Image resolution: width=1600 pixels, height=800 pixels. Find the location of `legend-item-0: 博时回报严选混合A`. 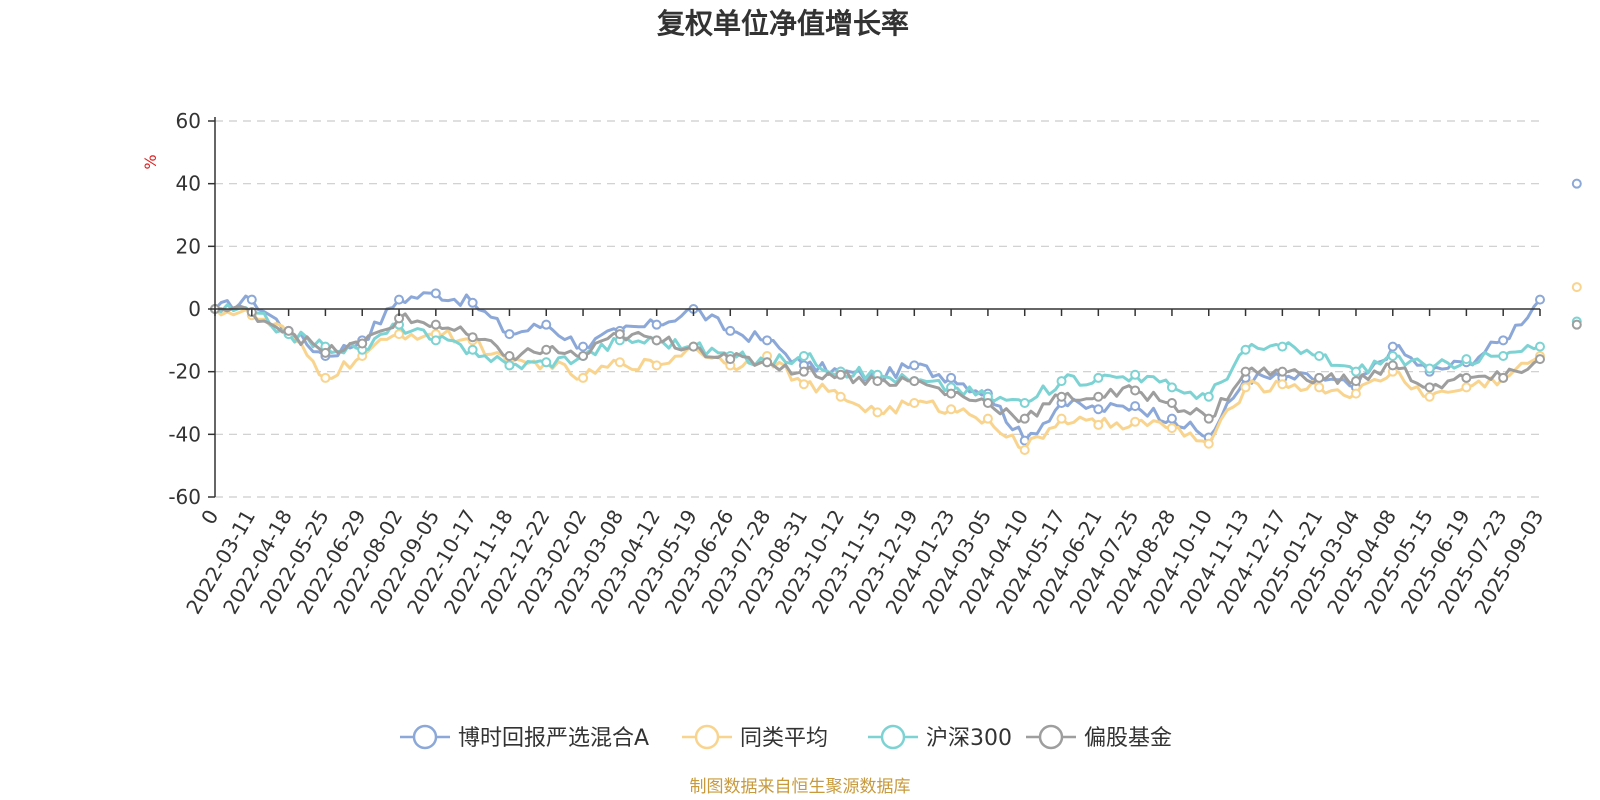

legend-item-0: 博时回报严选混合A is located at coordinates (524, 737).